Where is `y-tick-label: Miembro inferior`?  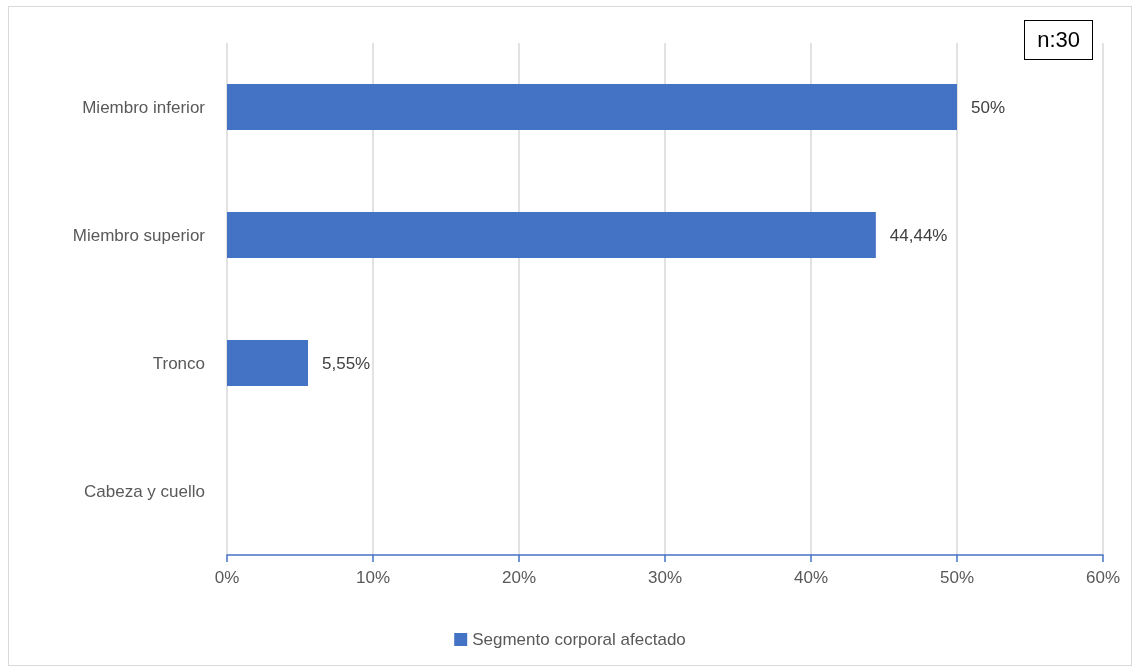 y-tick-label: Miembro inferior is located at coordinates (144, 107).